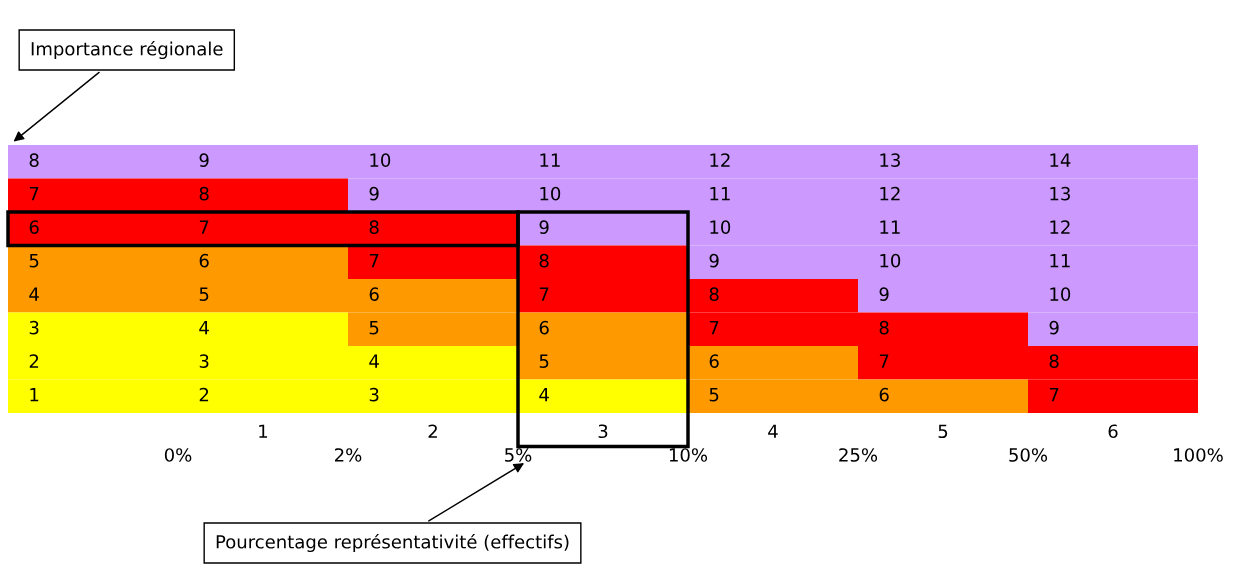 The height and width of the screenshot is (568, 1235). What do you see at coordinates (603, 431) in the screenshot?
I see `x-tick-label: 3` at bounding box center [603, 431].